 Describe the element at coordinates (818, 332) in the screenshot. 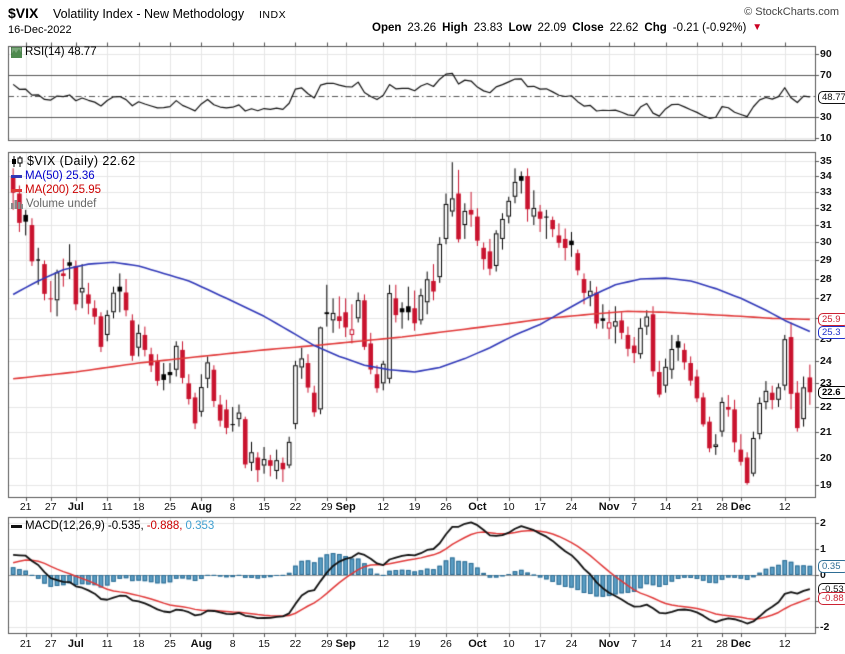

I see `ma50-value-bubble-arrow` at that location.